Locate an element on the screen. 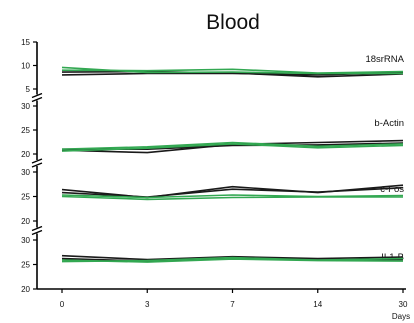 The image size is (414, 323). panel-label: 18srRNA is located at coordinates (384, 59).